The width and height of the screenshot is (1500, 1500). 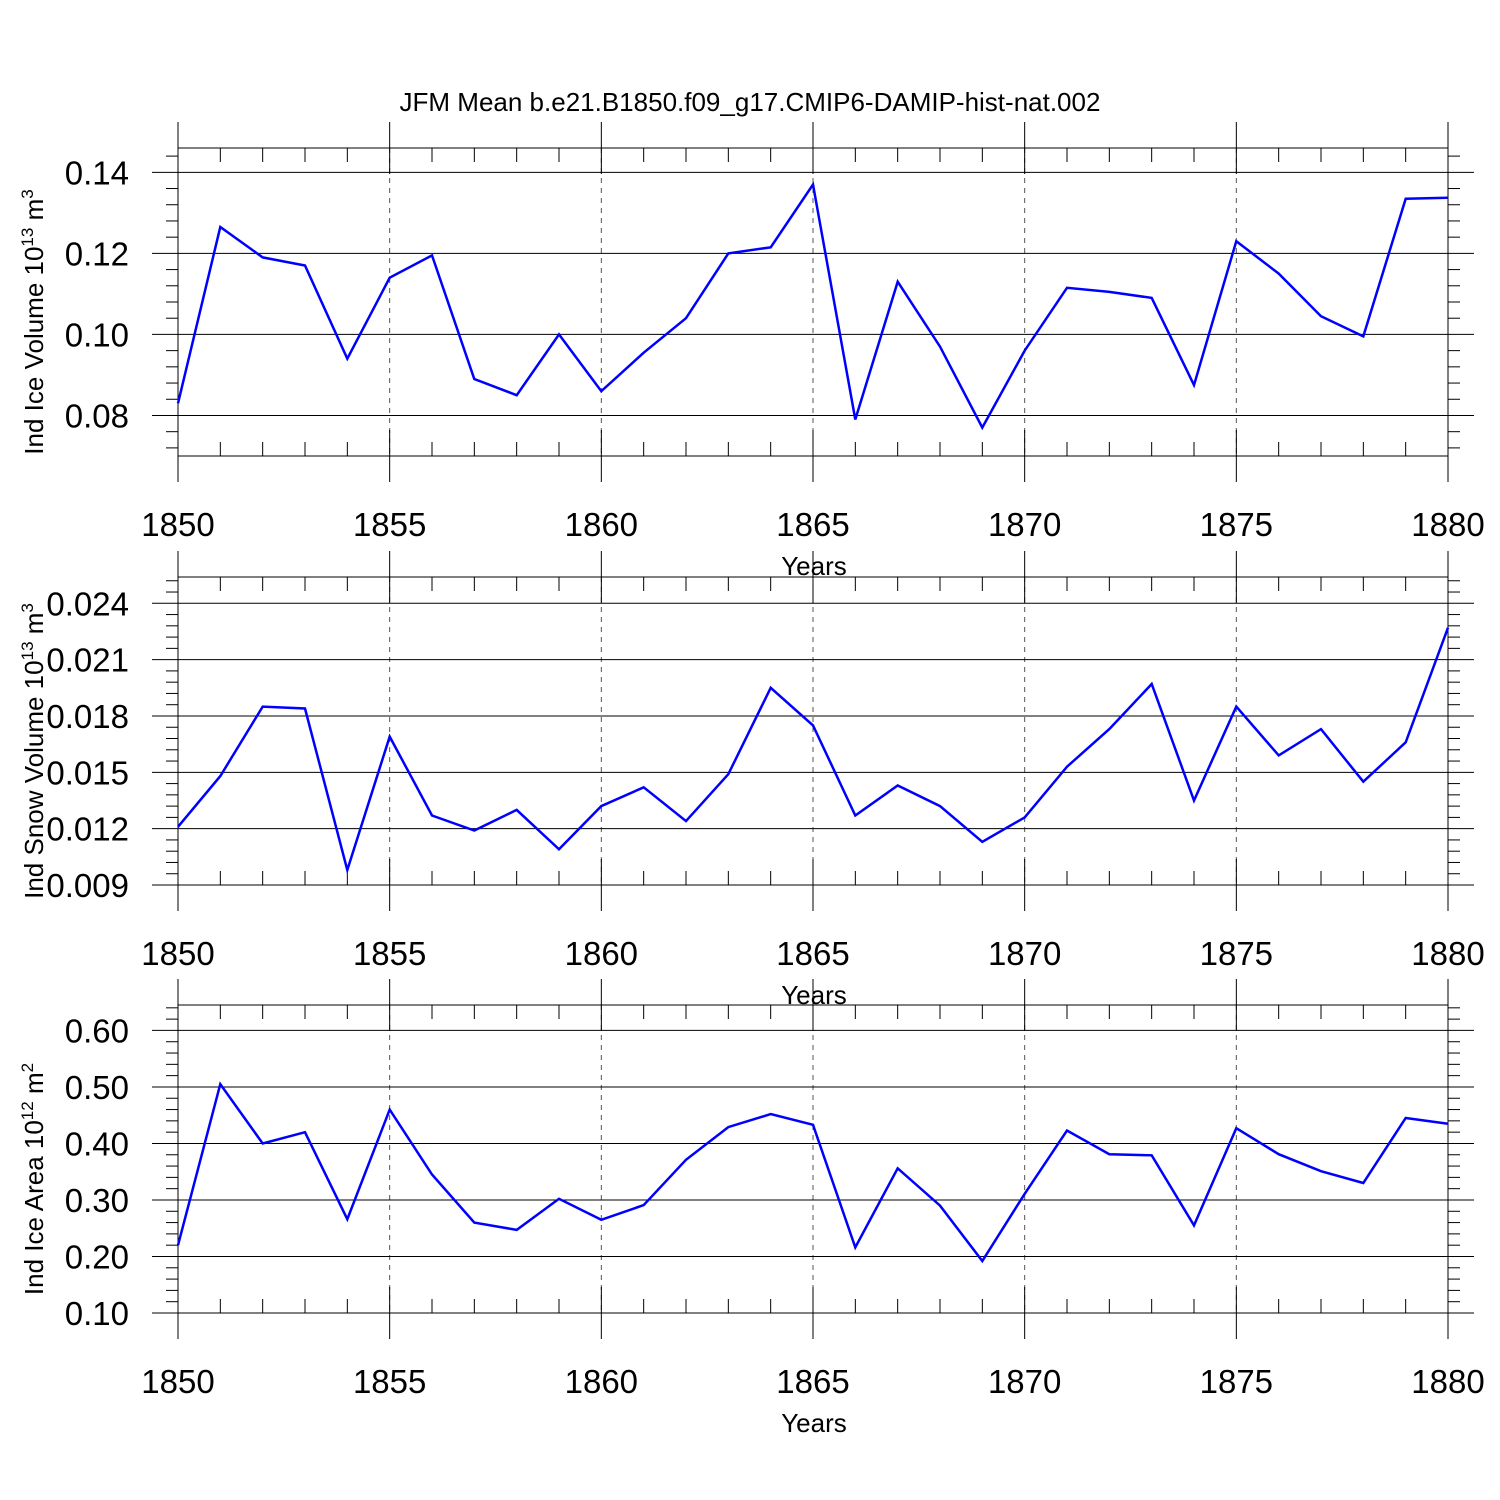 I want to click on y-tick-label: 0.015, so click(x=87, y=772).